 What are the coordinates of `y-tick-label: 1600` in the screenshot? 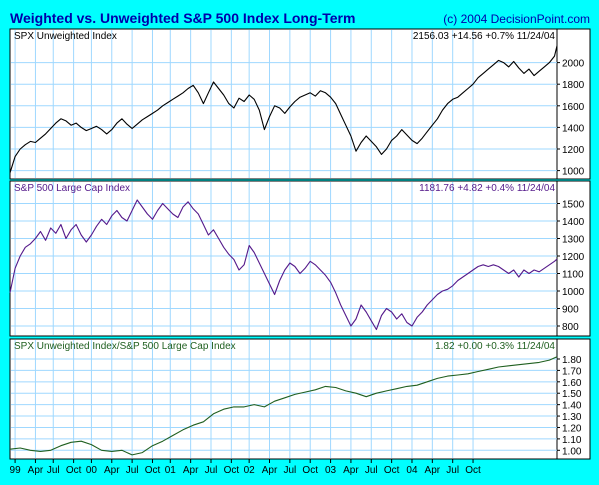 It's located at (573, 107).